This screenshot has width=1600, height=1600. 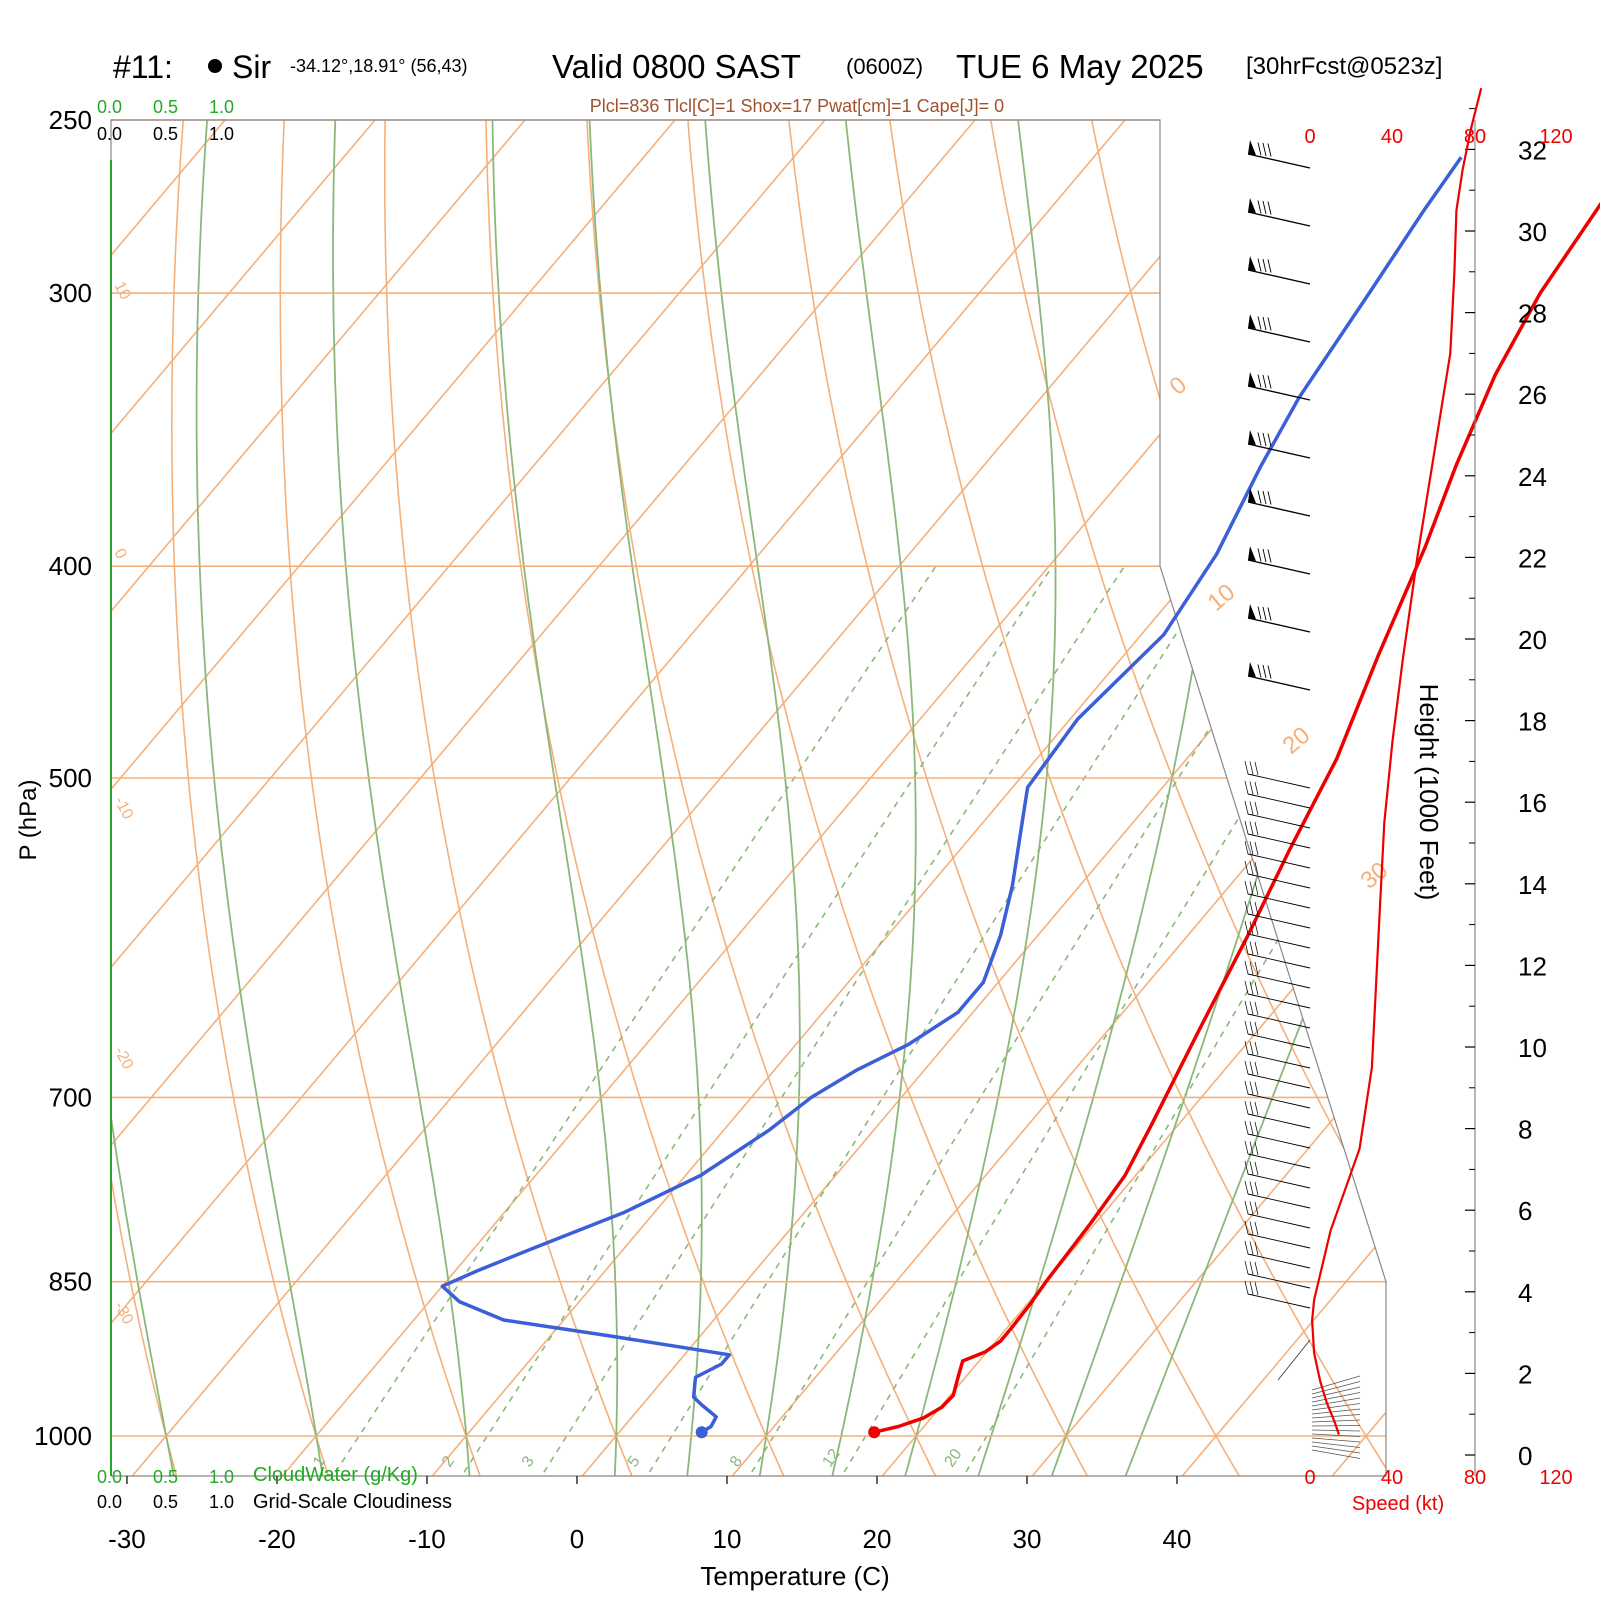 I want to click on height-tick-label: 18, so click(x=1532, y=722).